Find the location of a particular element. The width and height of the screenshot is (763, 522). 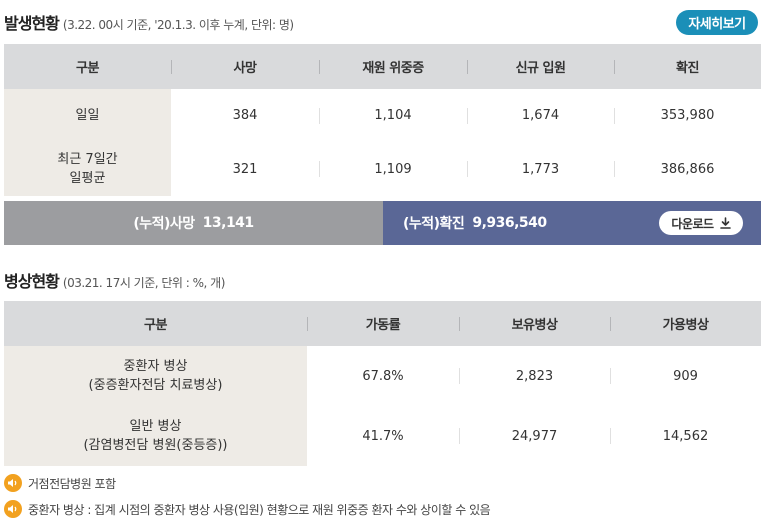

available-beds-value: 909 is located at coordinates (685, 376).